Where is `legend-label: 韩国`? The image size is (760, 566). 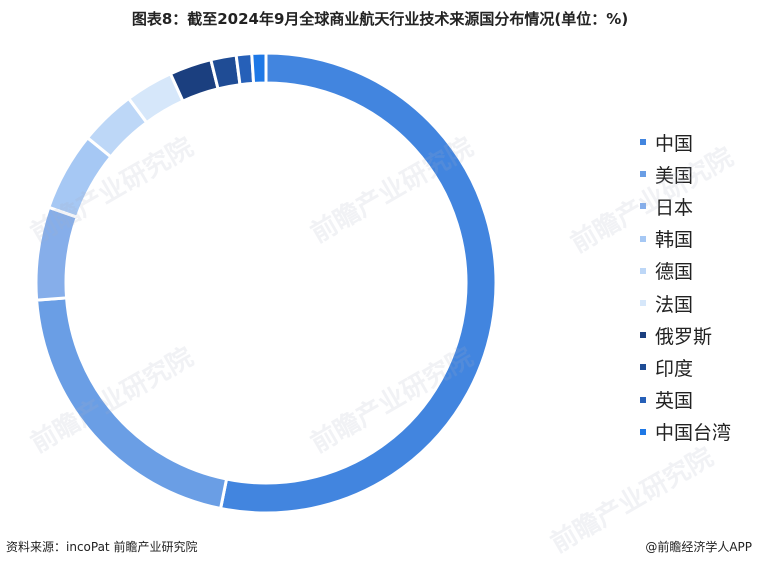
legend-label: 韩国 is located at coordinates (674, 240).